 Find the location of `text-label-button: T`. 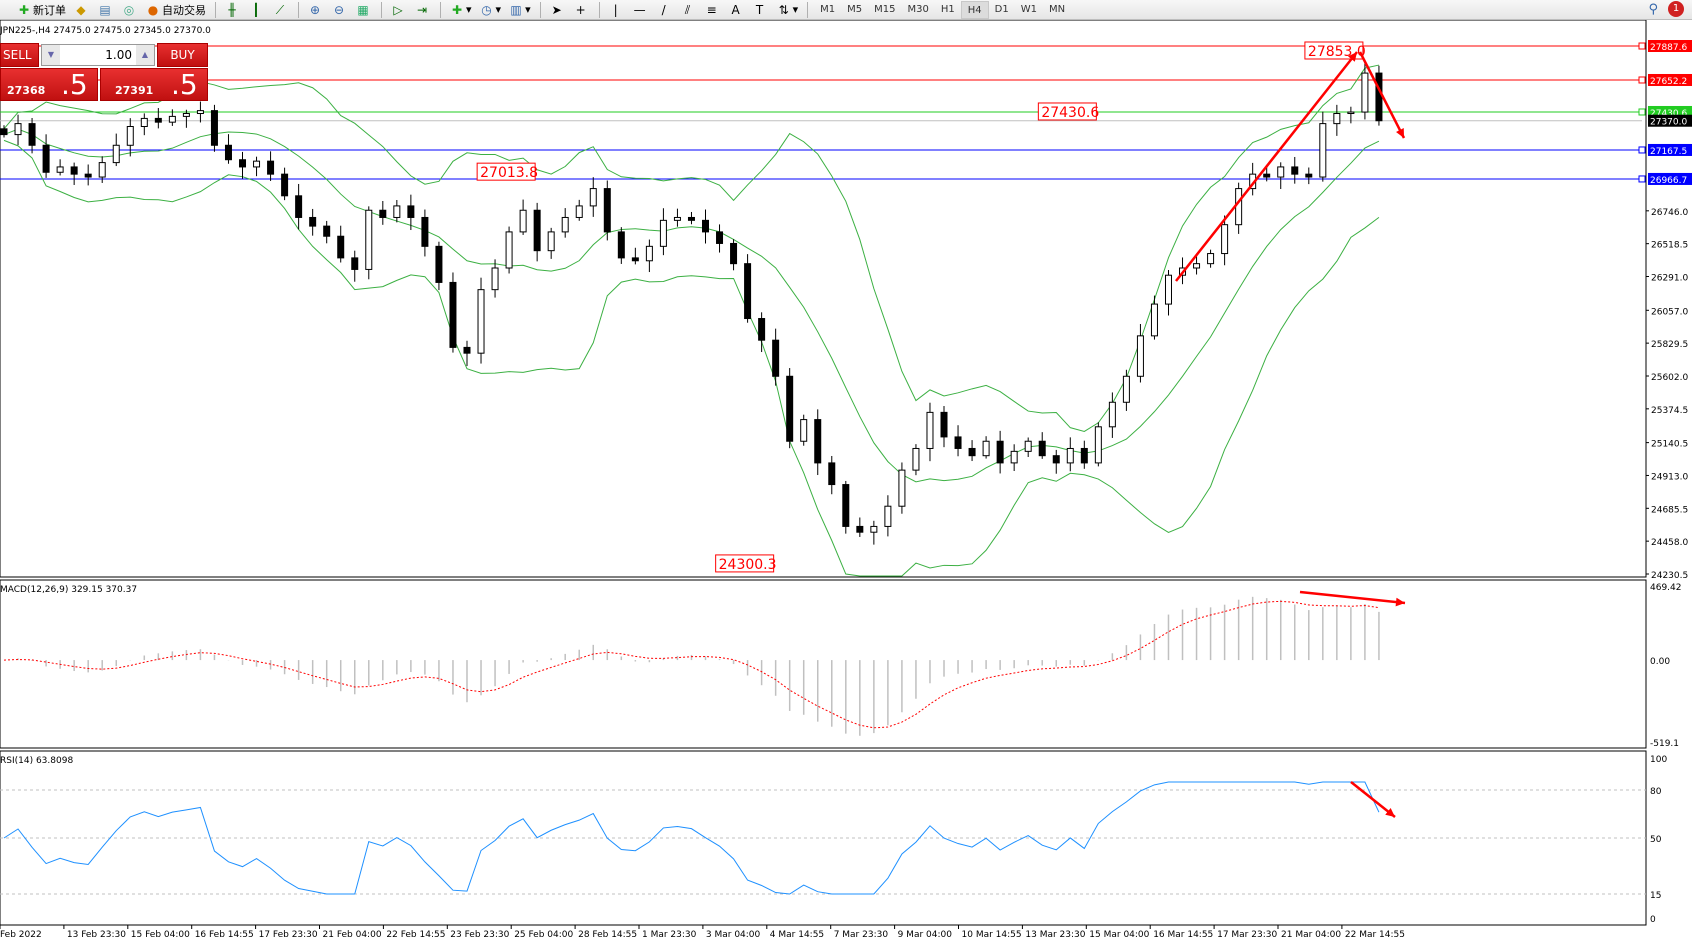

text-label-button: T is located at coordinates (761, 10).